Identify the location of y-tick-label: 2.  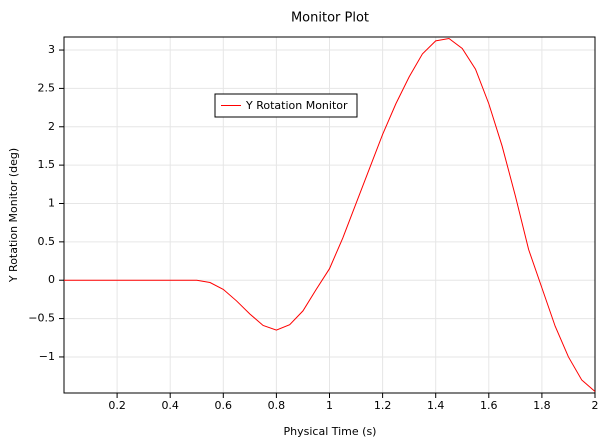
(51, 126).